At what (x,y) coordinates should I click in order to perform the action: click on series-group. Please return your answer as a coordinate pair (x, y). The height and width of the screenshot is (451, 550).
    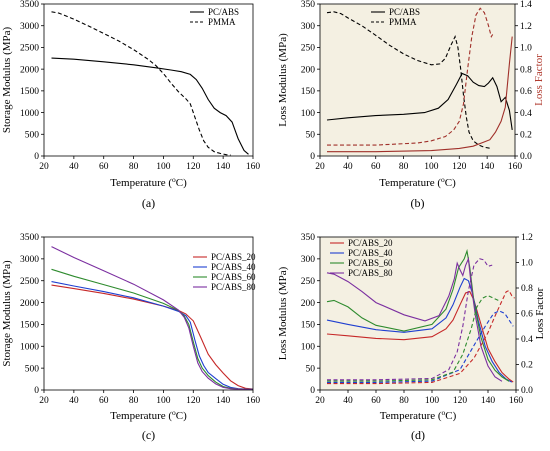
    Looking at the image, I should click on (420, 316).